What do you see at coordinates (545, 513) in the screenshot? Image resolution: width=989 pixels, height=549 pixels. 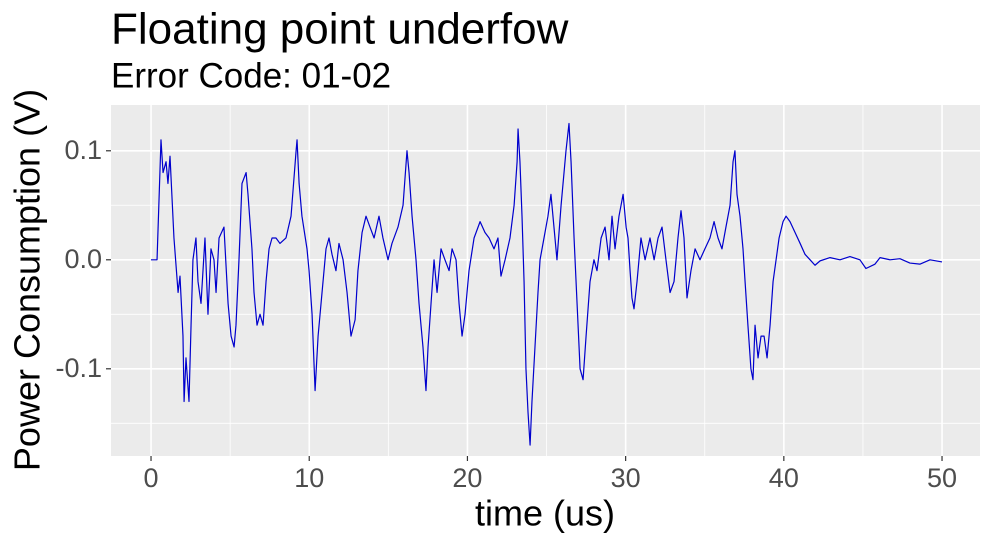 I see `x-axis-title: time (us)` at bounding box center [545, 513].